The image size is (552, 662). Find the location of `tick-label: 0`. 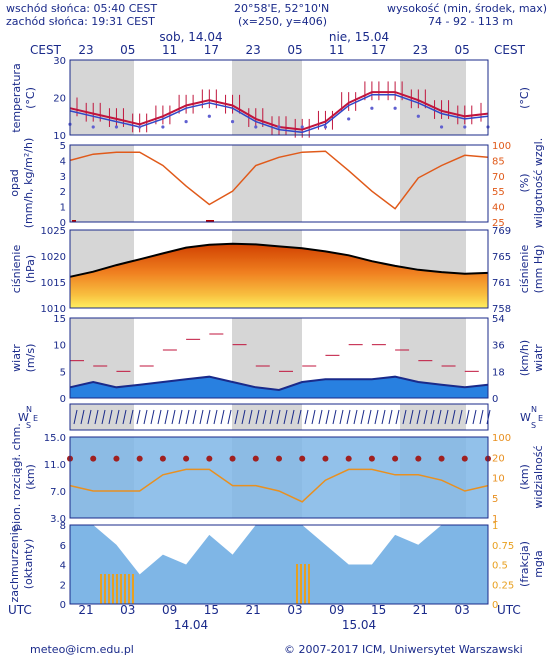

tick-label: 0 is located at coordinates (63, 223).